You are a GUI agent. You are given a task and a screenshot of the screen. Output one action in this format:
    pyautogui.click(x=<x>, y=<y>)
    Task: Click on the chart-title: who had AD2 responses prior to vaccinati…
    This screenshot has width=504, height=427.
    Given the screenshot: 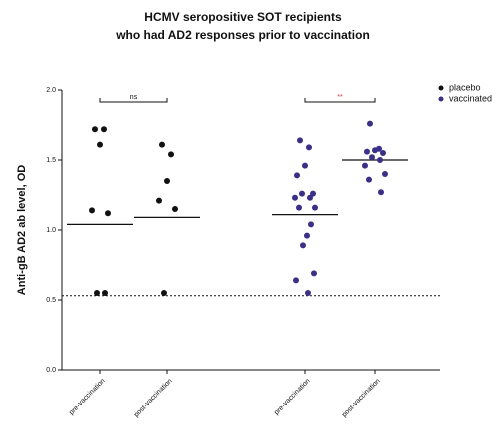 What is the action you would take?
    pyautogui.click(x=242, y=35)
    